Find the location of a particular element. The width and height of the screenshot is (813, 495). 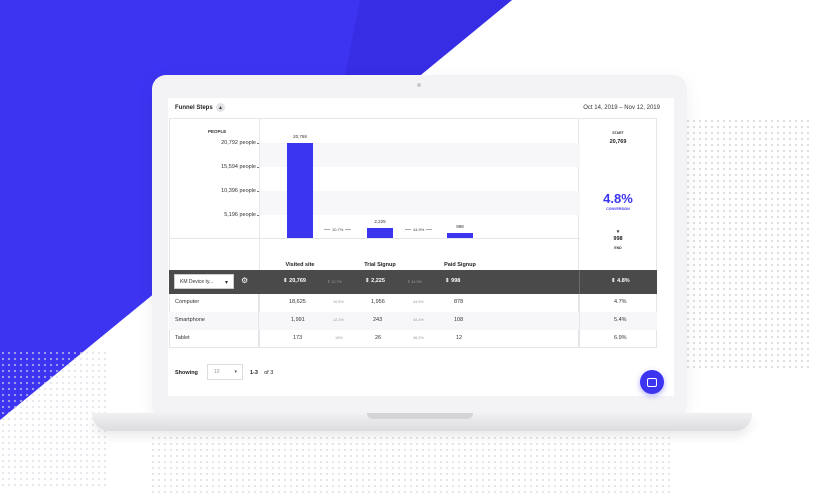

y-axis-title: PEOPLE is located at coordinates (217, 131).